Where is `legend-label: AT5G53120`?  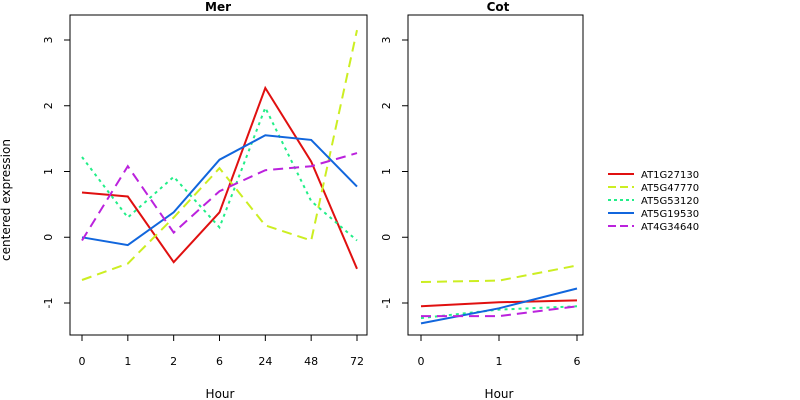
legend-label: AT5G53120 is located at coordinates (670, 201).